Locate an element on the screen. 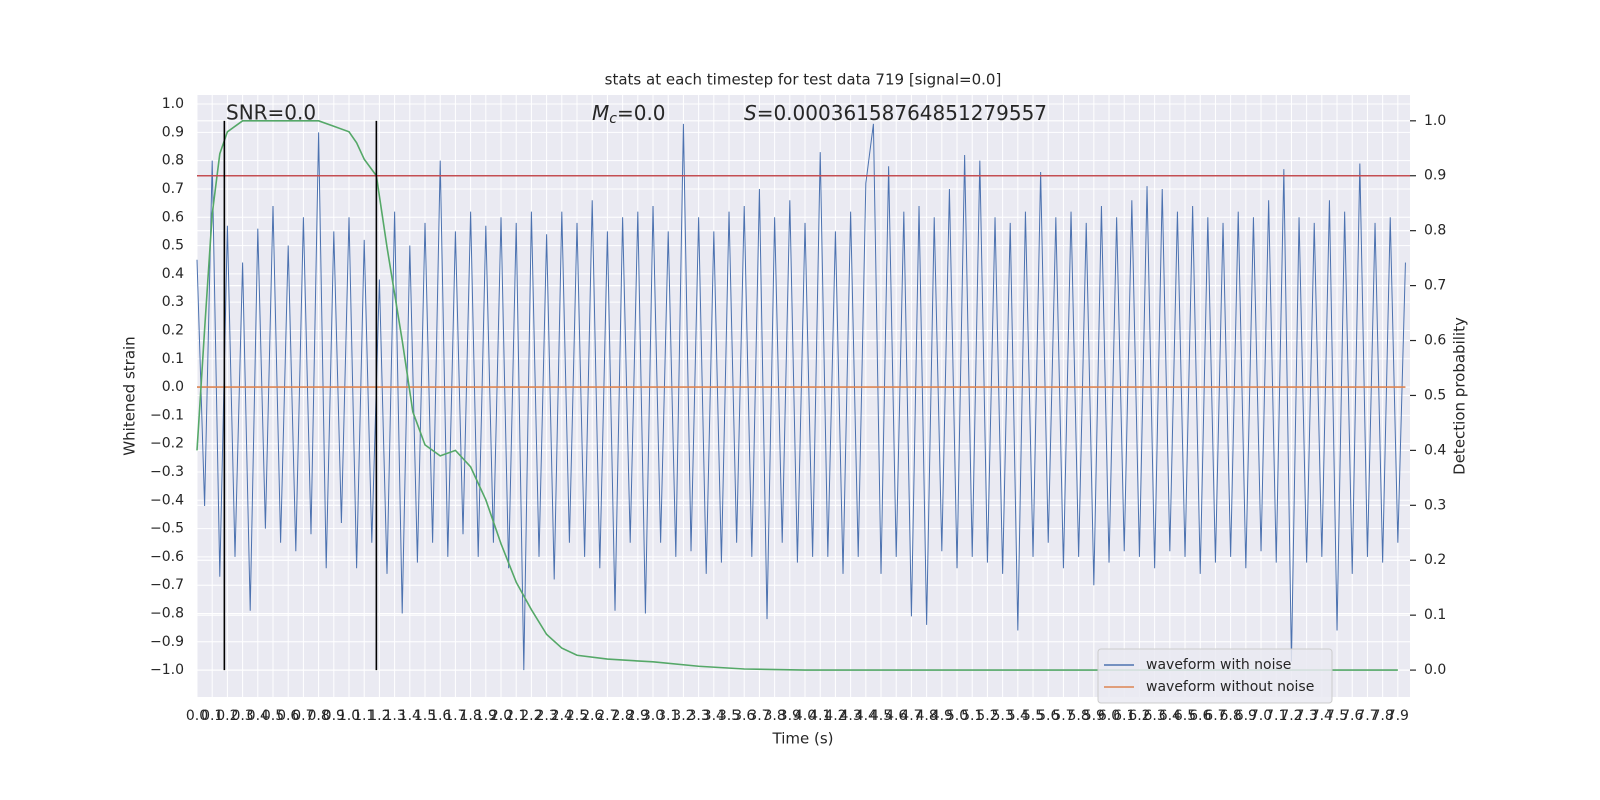  y2-tick-label: 0.2 is located at coordinates (1435, 560).